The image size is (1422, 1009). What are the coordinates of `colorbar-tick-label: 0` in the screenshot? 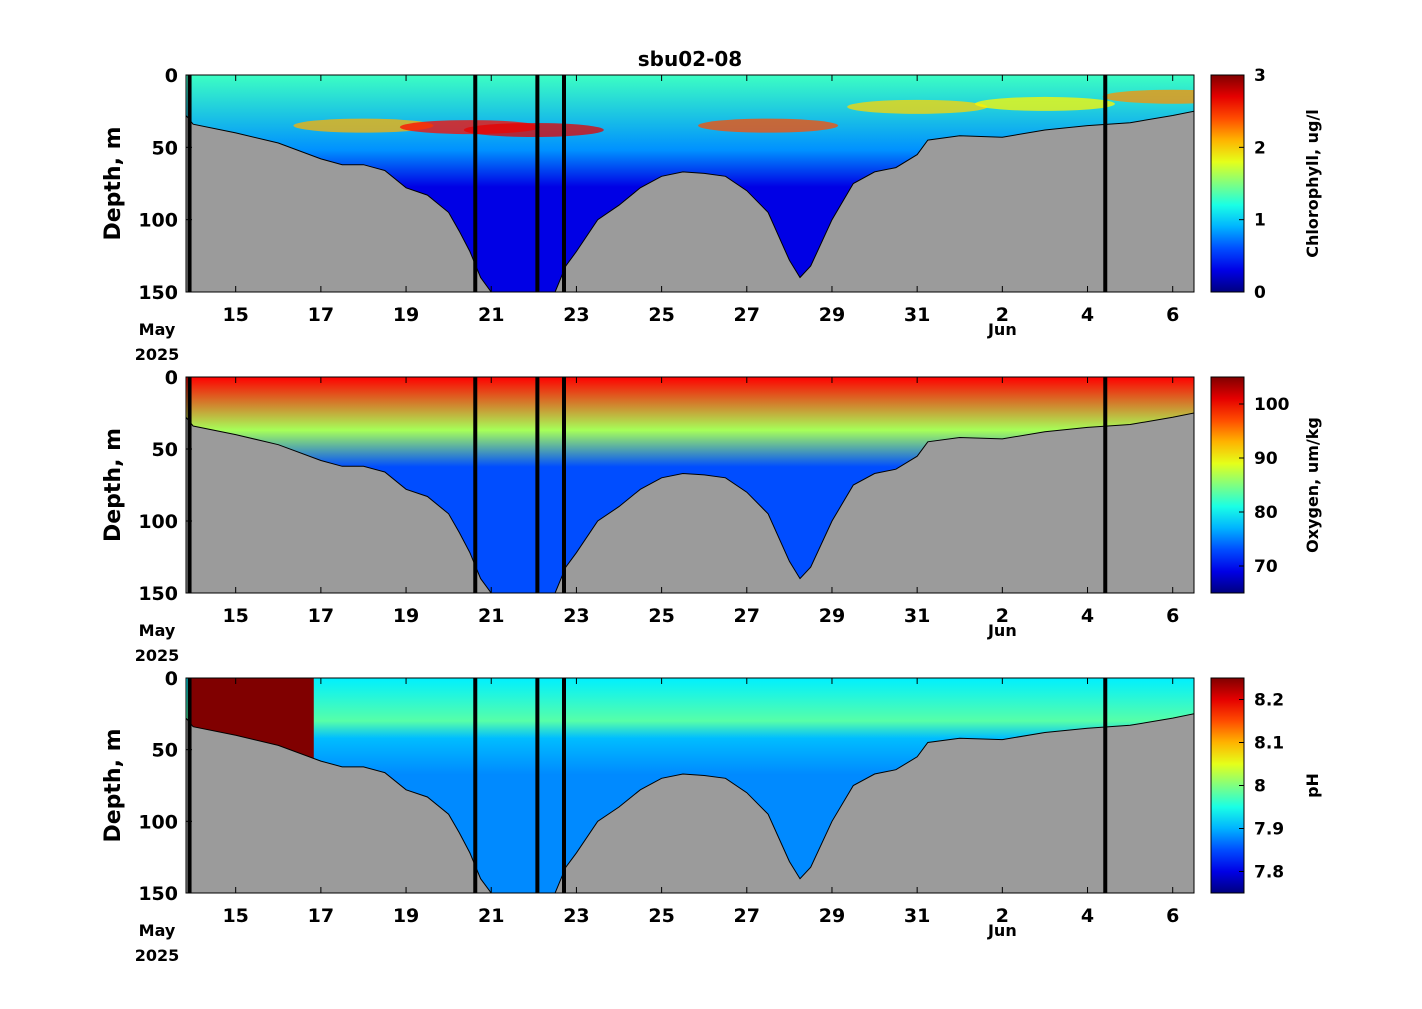 It's located at (1260, 293).